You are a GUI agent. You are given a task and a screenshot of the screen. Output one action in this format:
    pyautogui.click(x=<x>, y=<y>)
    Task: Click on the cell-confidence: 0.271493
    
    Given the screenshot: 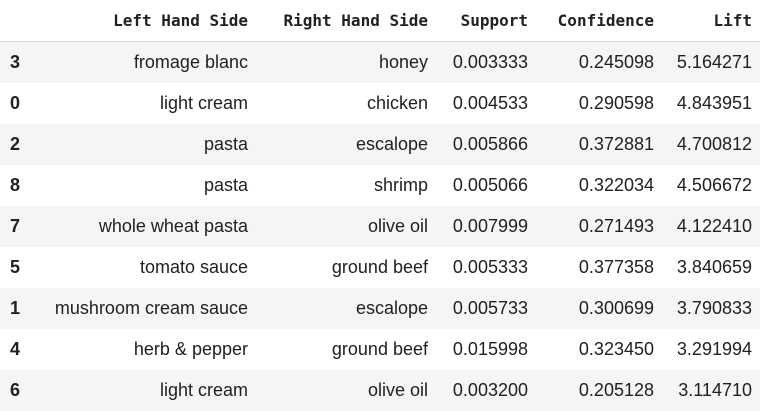 What is the action you would take?
    pyautogui.click(x=616, y=225)
    